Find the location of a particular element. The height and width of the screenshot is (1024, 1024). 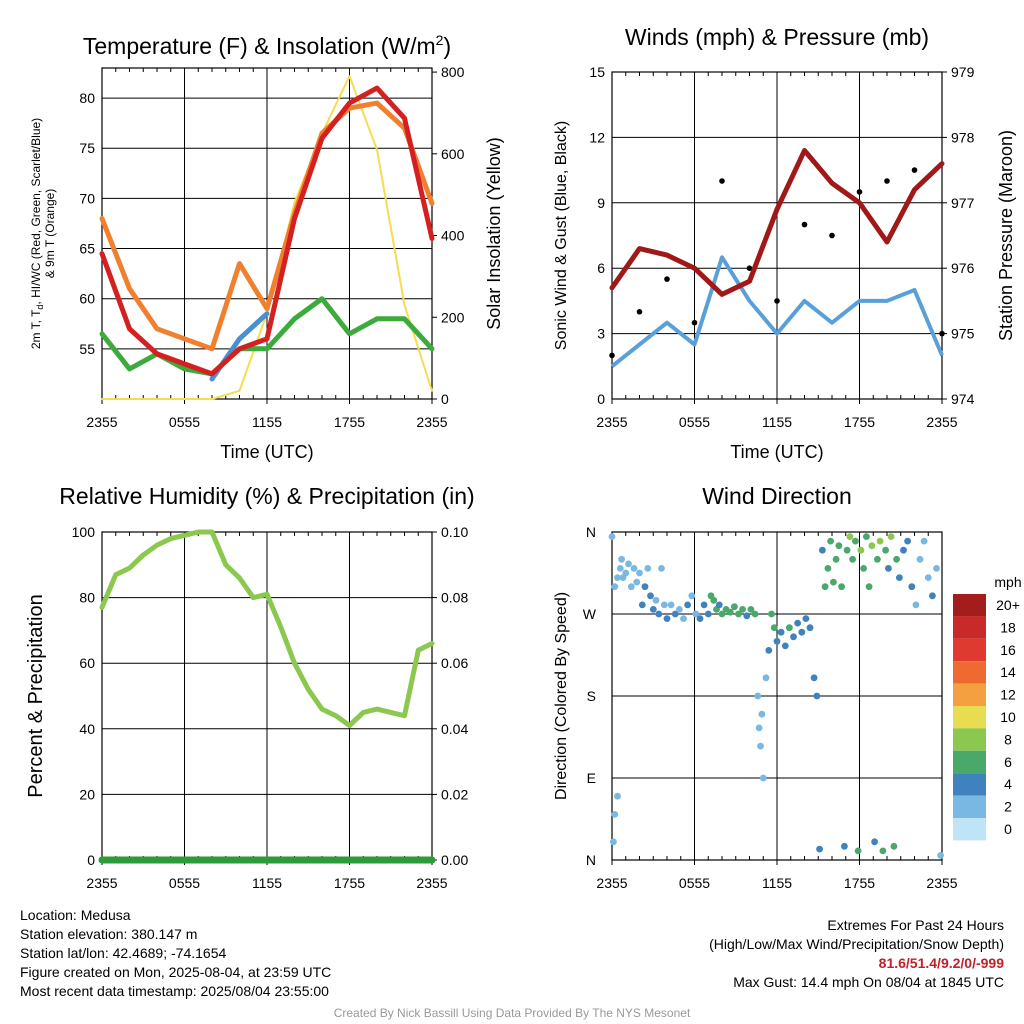

humidity-y2tick-label: 0.08 is located at coordinates (454, 598).